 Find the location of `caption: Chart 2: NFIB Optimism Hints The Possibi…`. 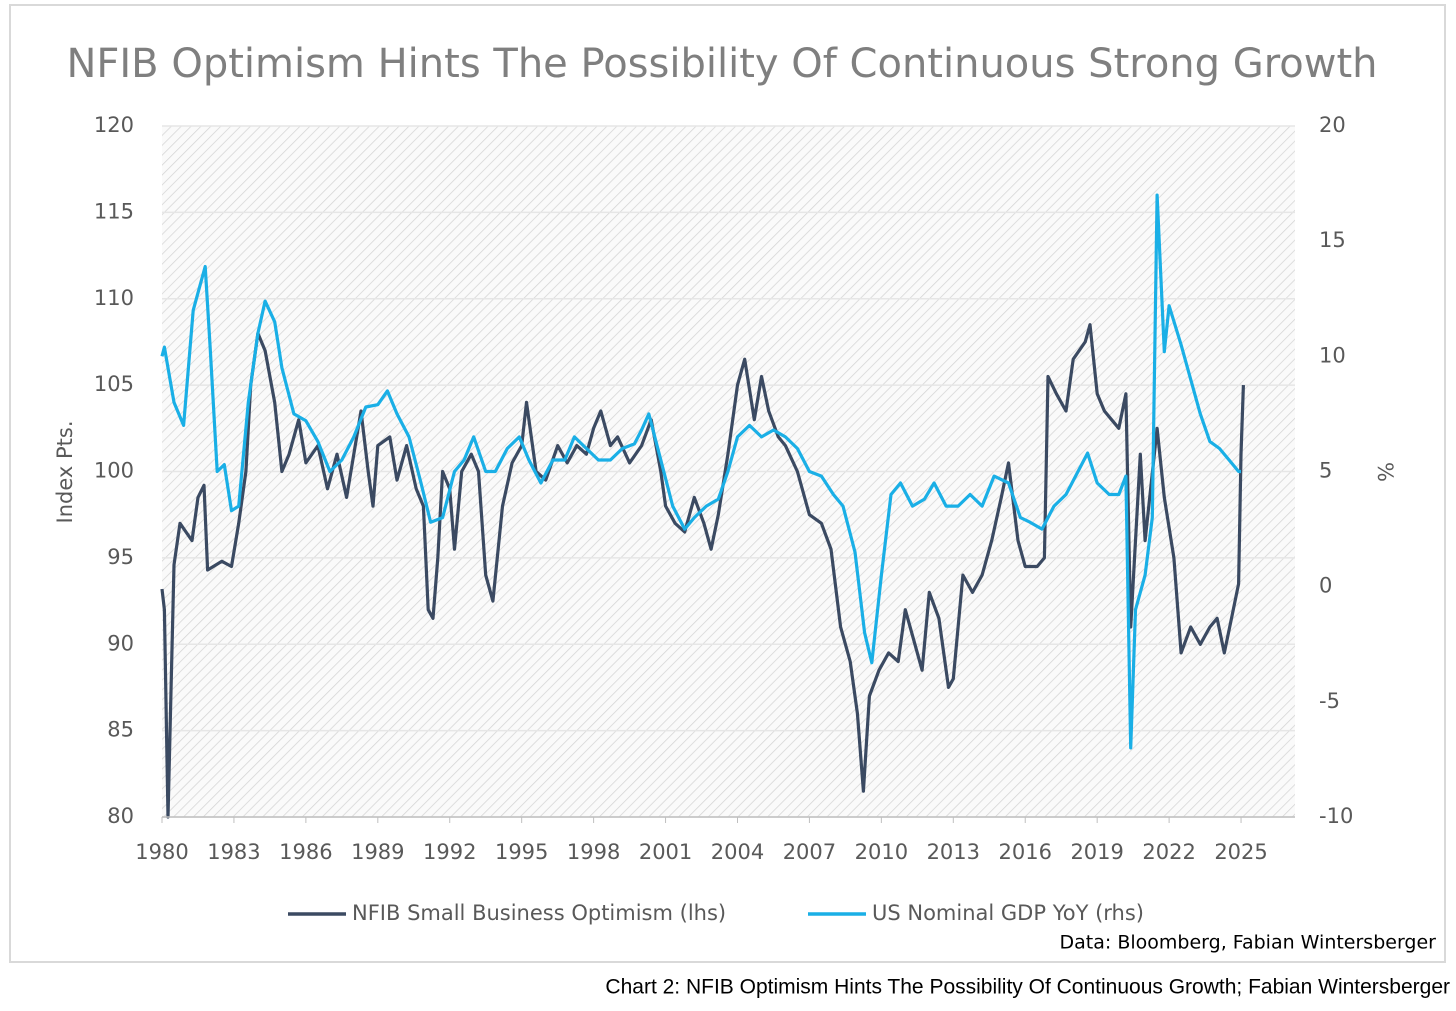

caption: Chart 2: NFIB Optimism Hints The Possibi… is located at coordinates (1027, 987).